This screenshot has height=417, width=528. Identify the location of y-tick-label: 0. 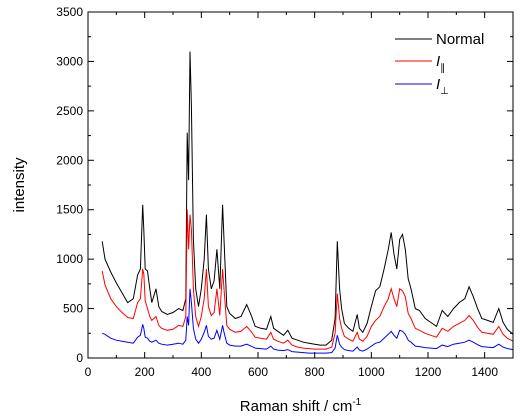
(79, 358).